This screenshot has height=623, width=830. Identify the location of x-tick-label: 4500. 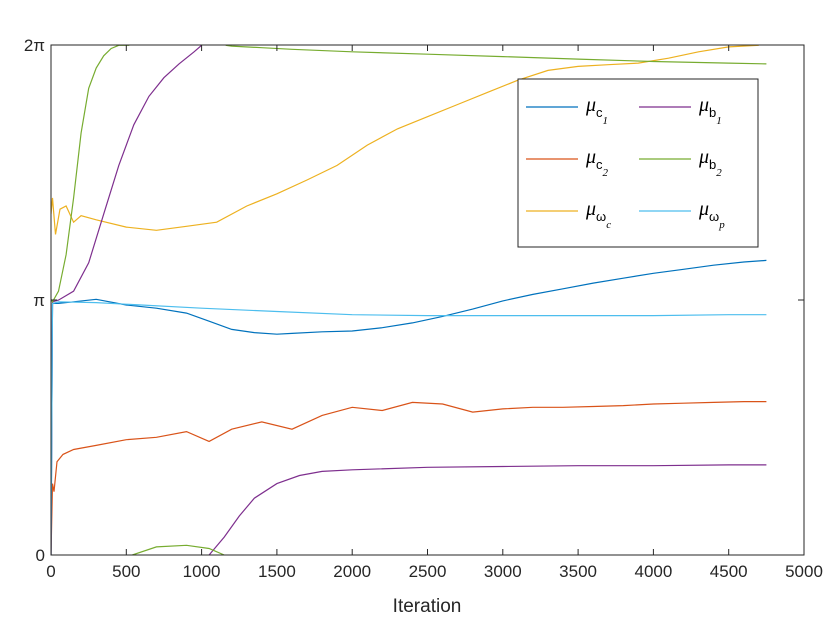
(729, 571).